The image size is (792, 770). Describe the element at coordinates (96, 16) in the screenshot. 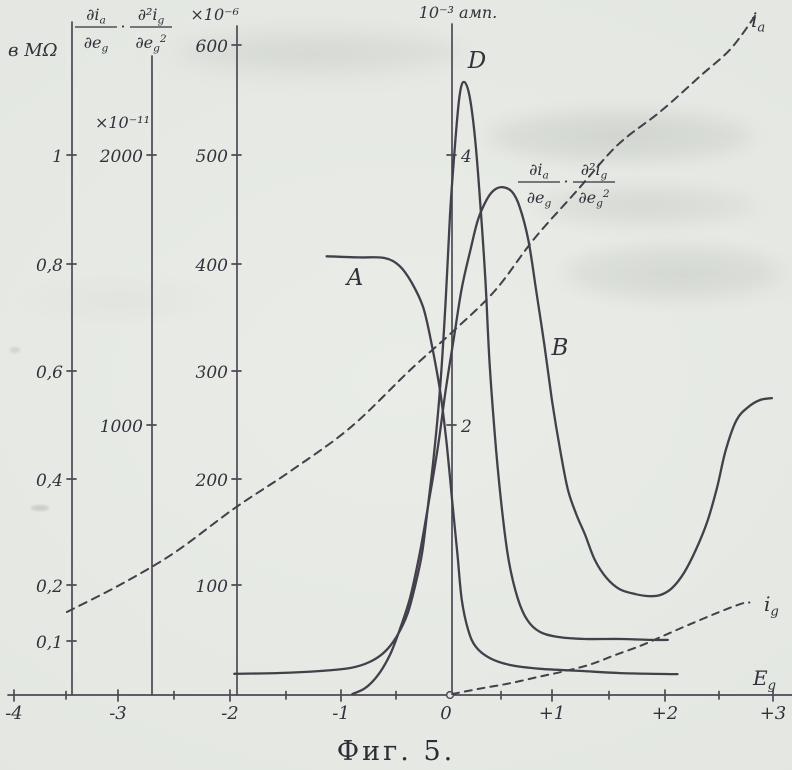

I see `y2-formula-numerator-1: ∂ia` at that location.